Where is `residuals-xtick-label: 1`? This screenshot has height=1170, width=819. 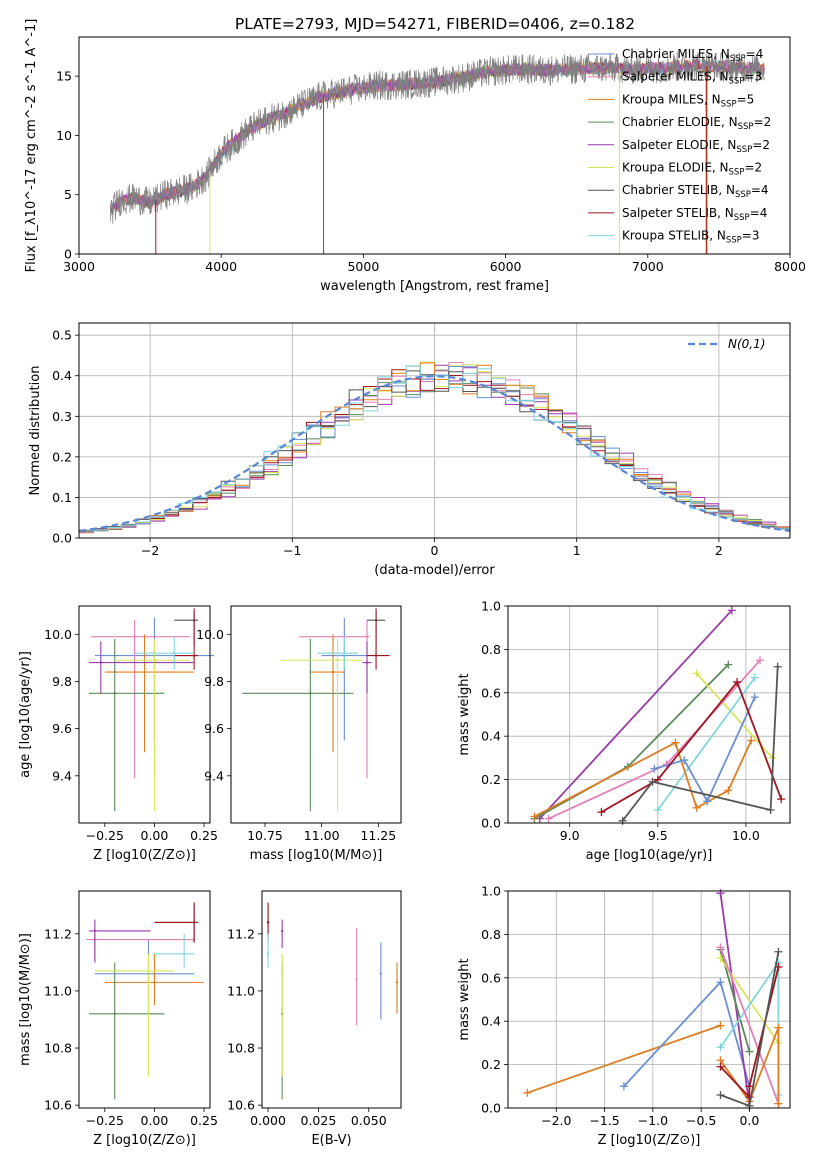 residuals-xtick-label: 1 is located at coordinates (577, 550).